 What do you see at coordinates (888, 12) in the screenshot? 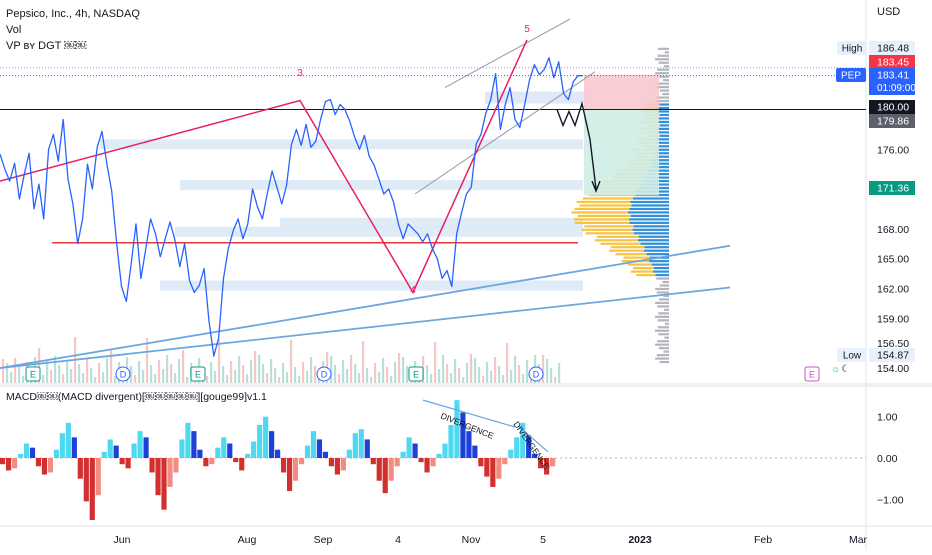
I see `currency-label: USD` at bounding box center [888, 12].